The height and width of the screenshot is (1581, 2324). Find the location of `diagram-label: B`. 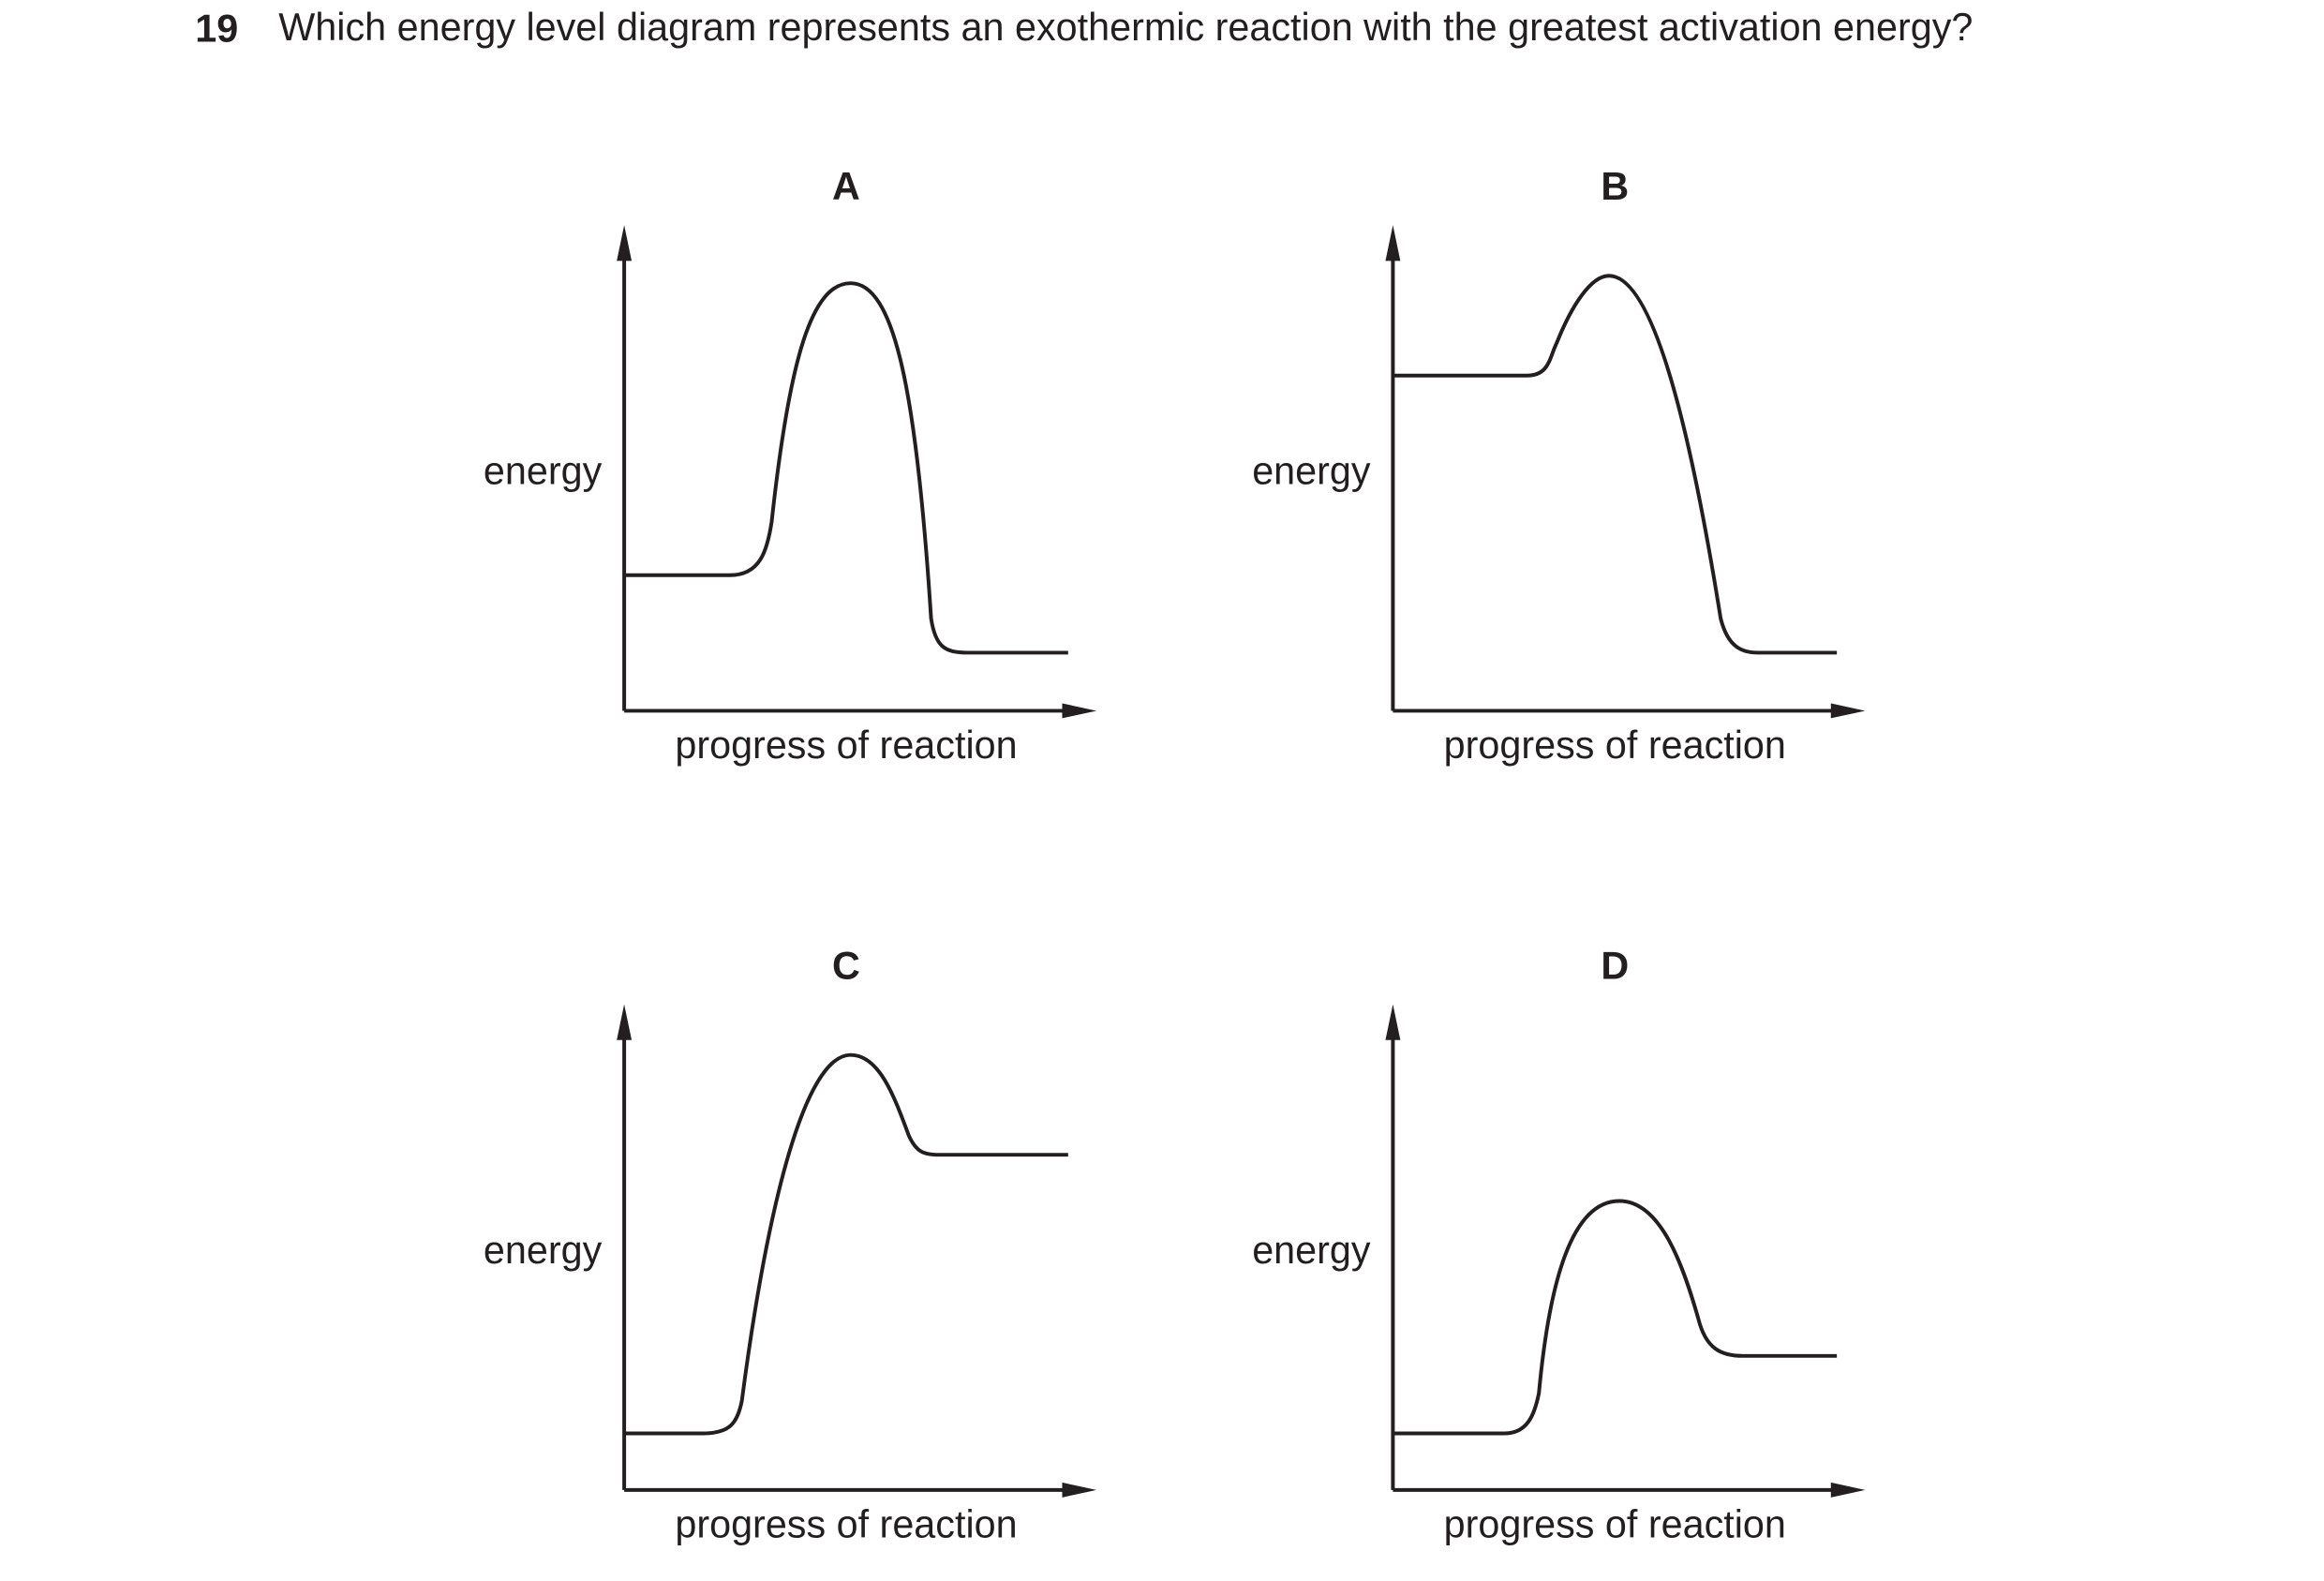

diagram-label: B is located at coordinates (1615, 187).